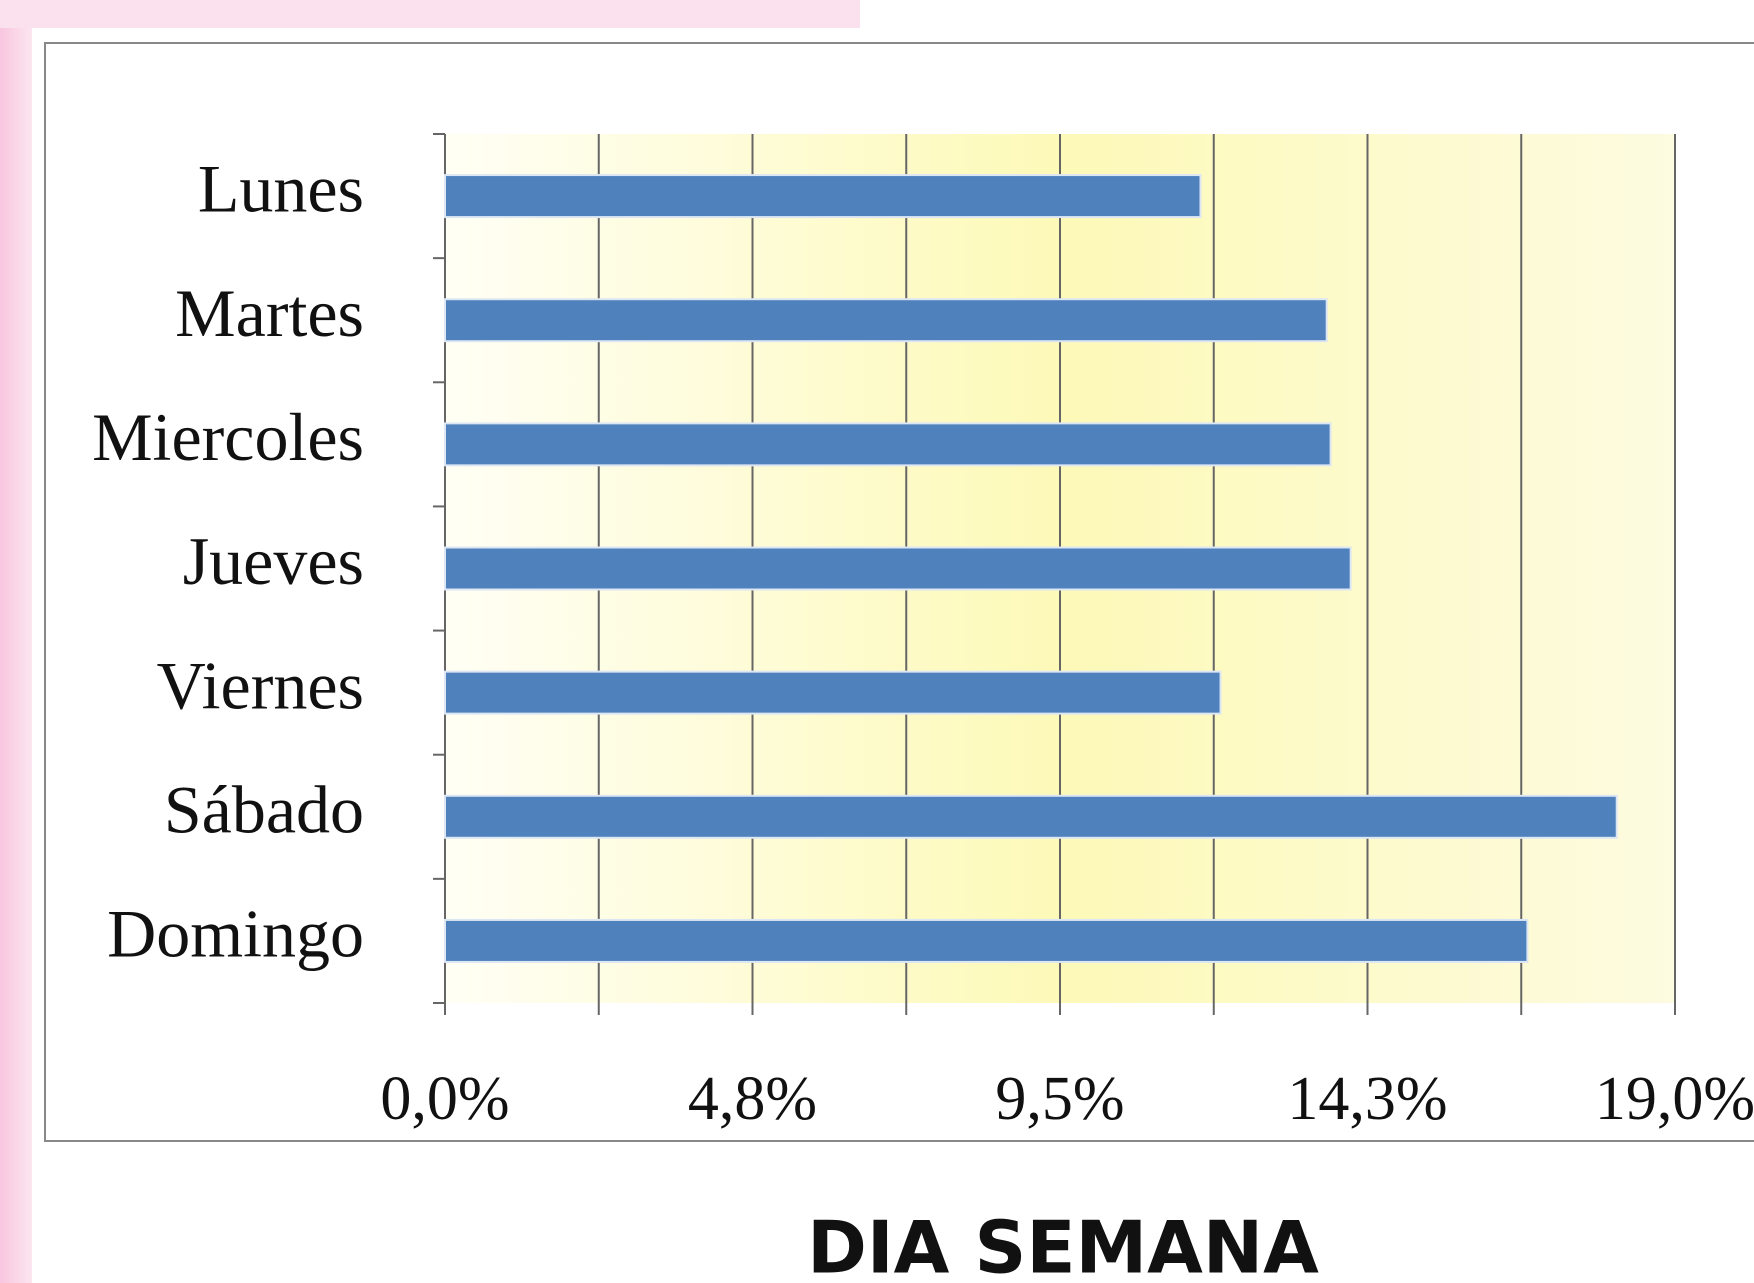  What do you see at coordinates (752, 1099) in the screenshot?
I see `x-tick-label: 4,8%` at bounding box center [752, 1099].